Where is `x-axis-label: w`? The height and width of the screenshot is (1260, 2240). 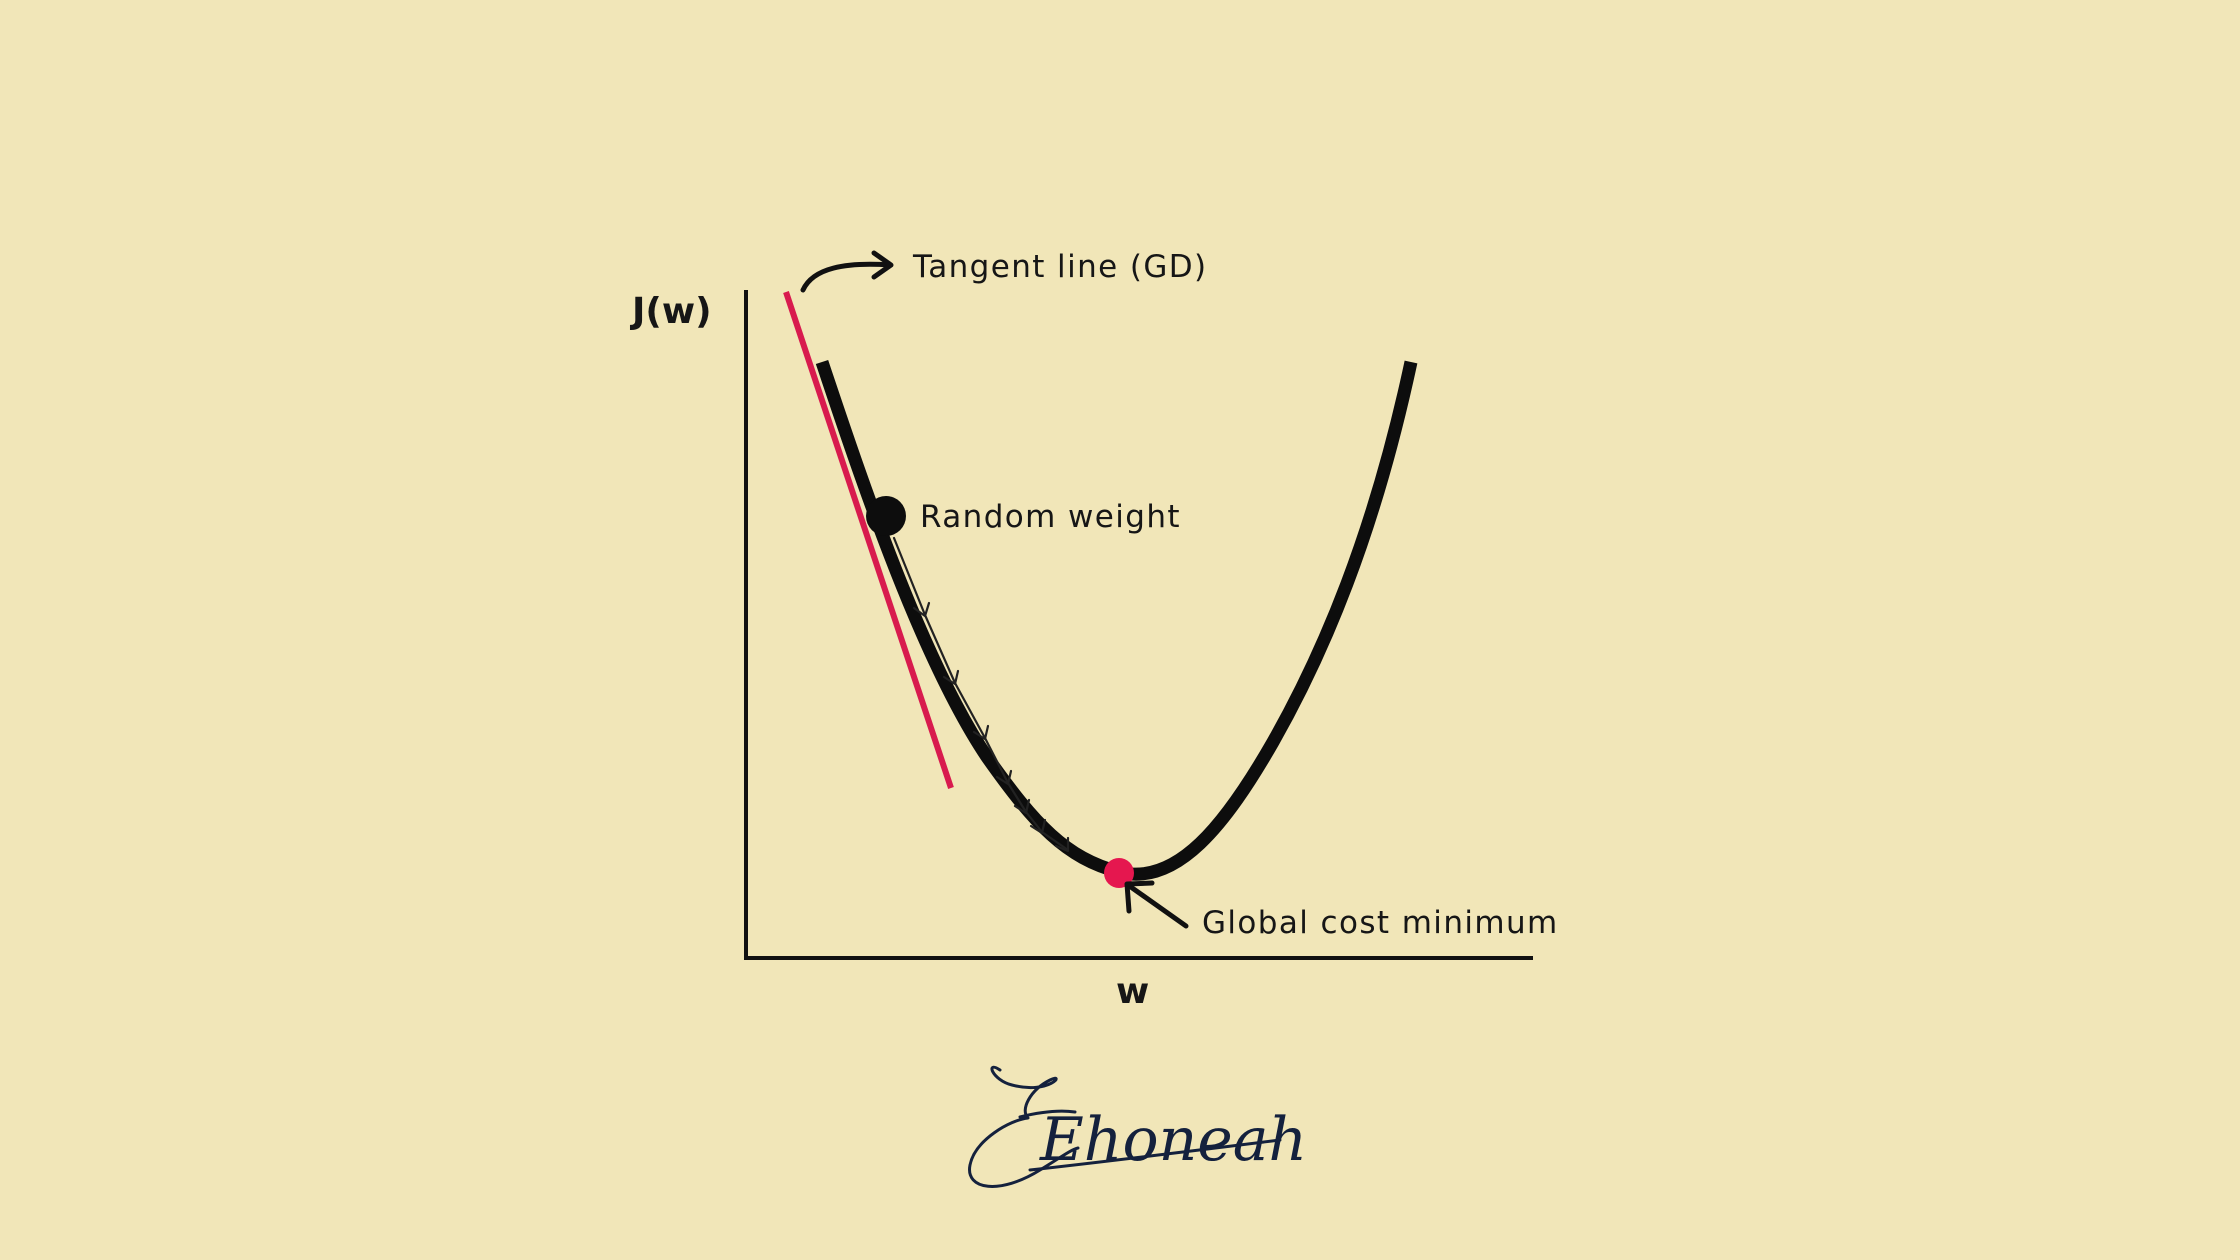 x-axis-label: w is located at coordinates (1132, 991).